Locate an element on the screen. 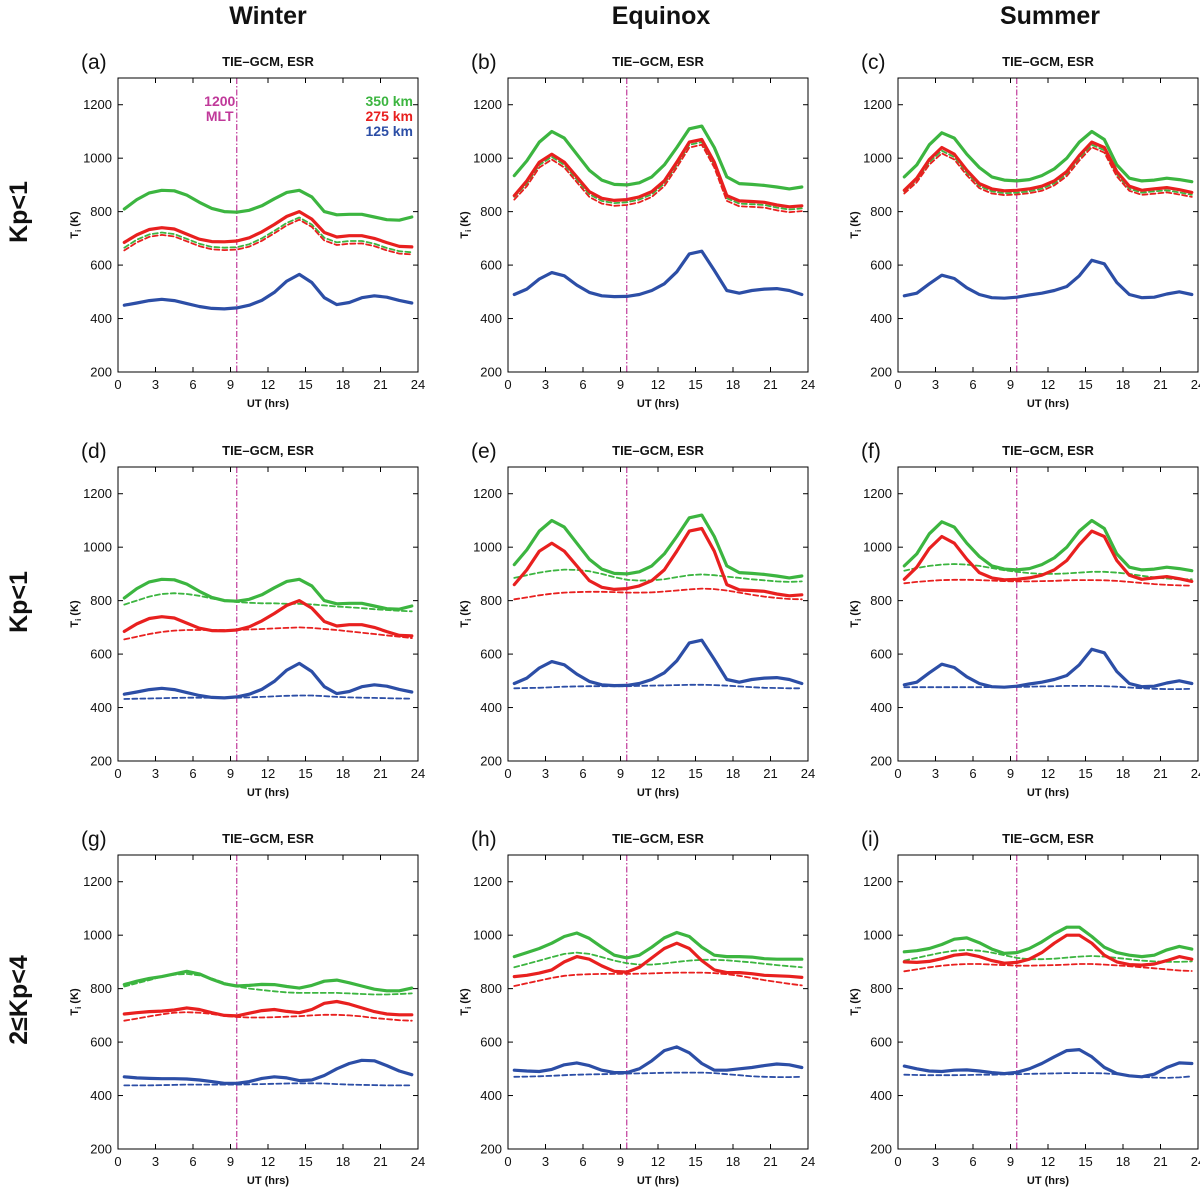 Image resolution: width=1200 pixels, height=1193 pixels. series-line-275-km is located at coordinates (1048, 950).